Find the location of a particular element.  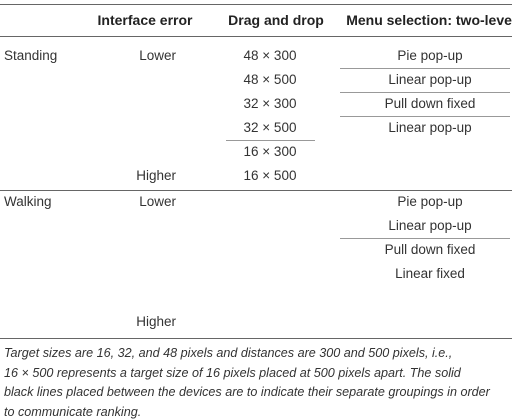

footnote-line: to communicate ranking. is located at coordinates (73, 411).